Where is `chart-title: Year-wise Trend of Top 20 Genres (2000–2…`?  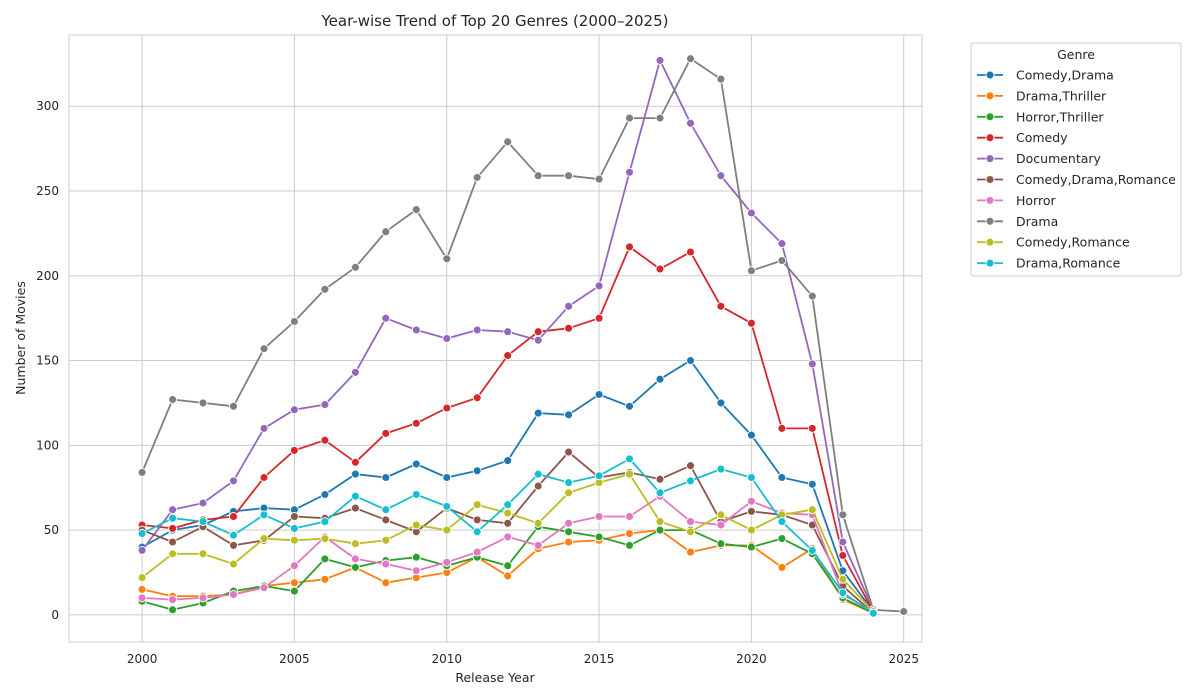
chart-title: Year-wise Trend of Top 20 Genres (2000–2… is located at coordinates (495, 21).